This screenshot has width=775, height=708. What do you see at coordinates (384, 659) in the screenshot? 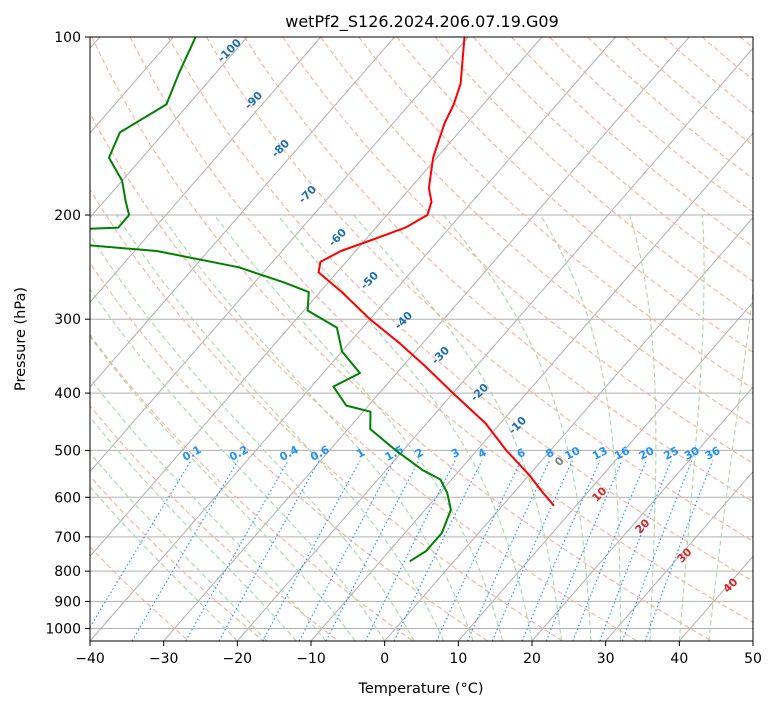
I see `x-tick-label: 0` at bounding box center [384, 659].